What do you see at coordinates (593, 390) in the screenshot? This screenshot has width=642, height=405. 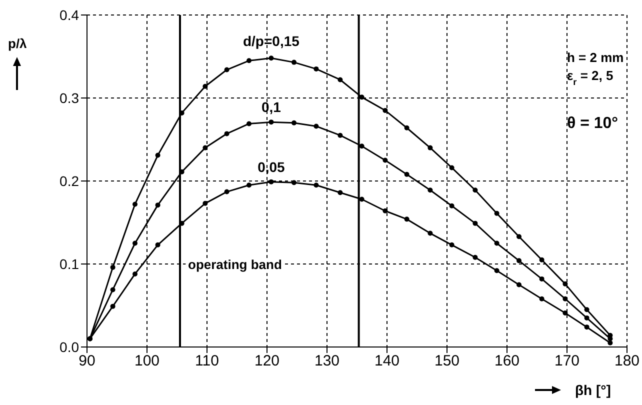 I see `x-axis-title: βh [°]` at bounding box center [593, 390].